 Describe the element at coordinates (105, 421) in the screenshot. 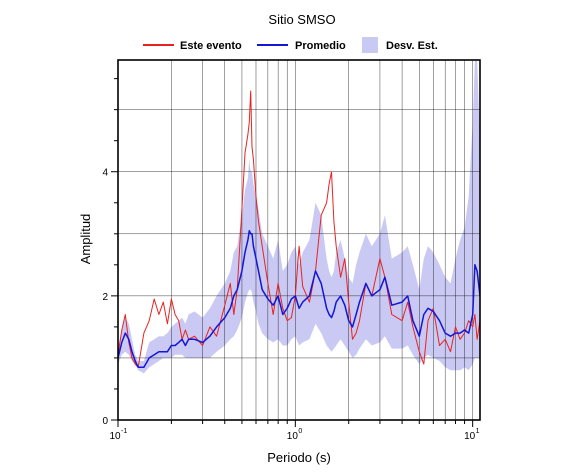

I see `y-tick-label: 0` at that location.